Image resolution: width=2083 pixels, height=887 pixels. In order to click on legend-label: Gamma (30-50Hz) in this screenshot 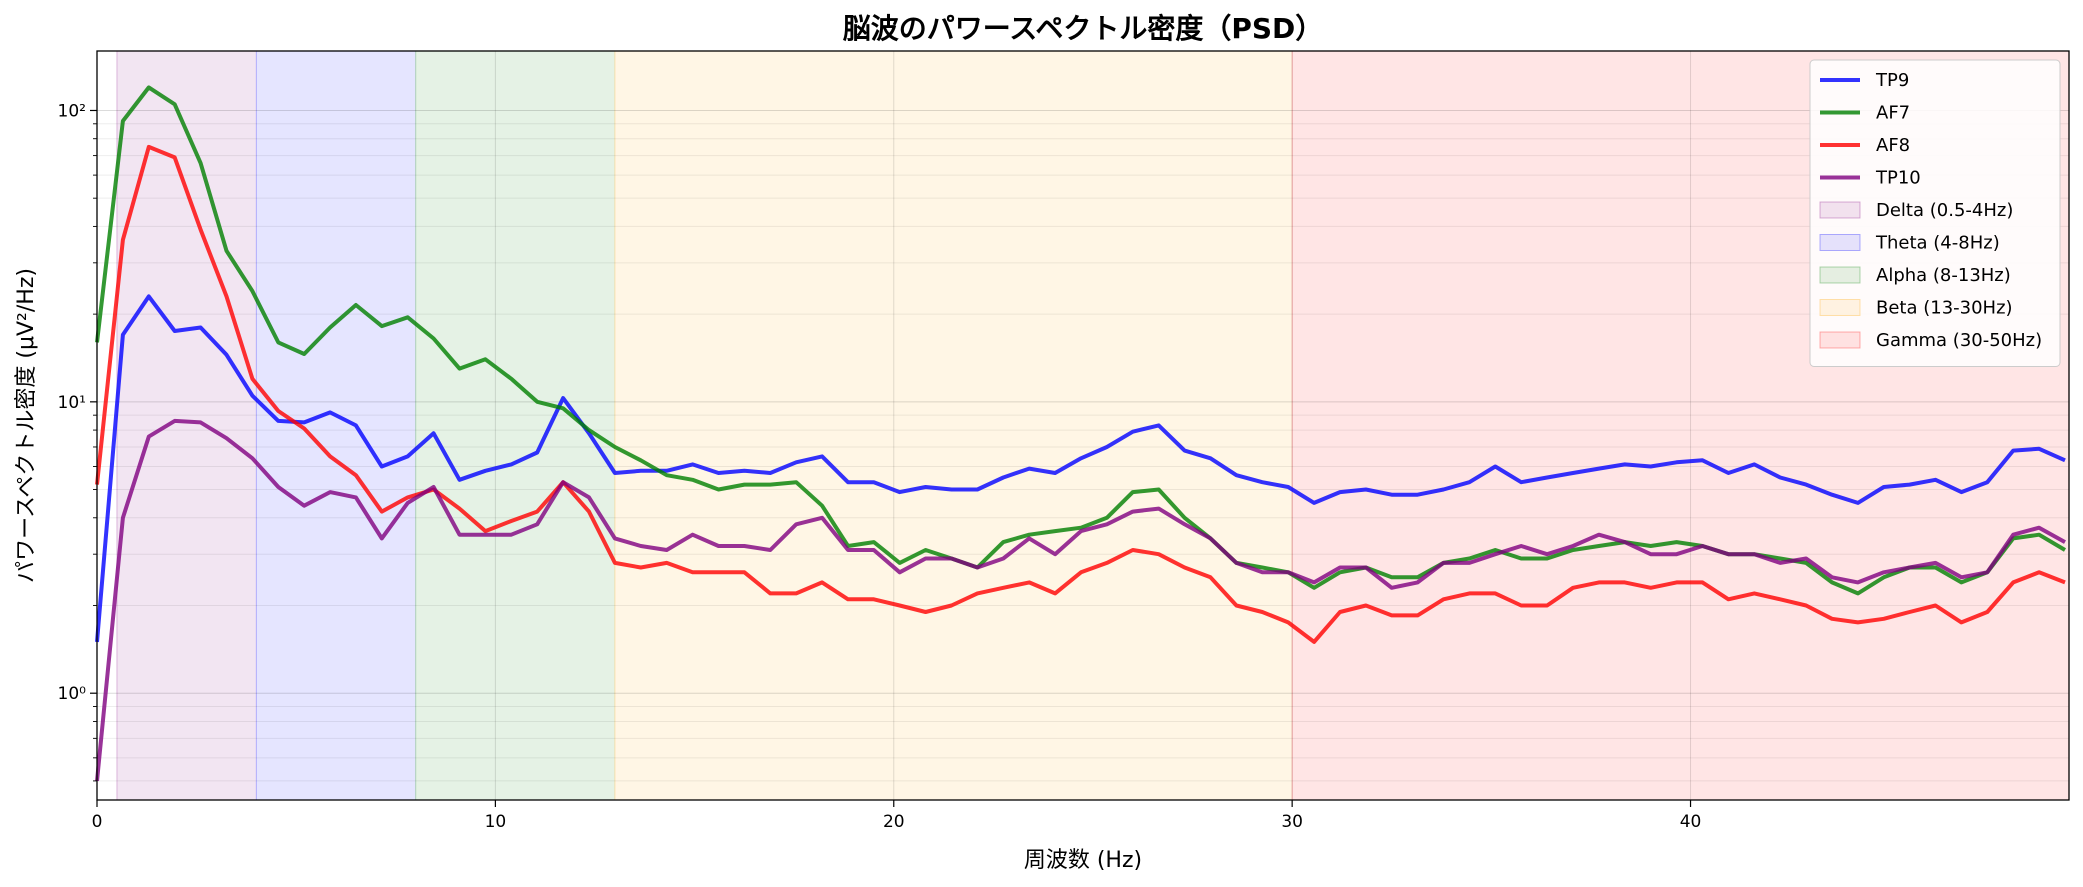, I will do `click(1959, 340)`.